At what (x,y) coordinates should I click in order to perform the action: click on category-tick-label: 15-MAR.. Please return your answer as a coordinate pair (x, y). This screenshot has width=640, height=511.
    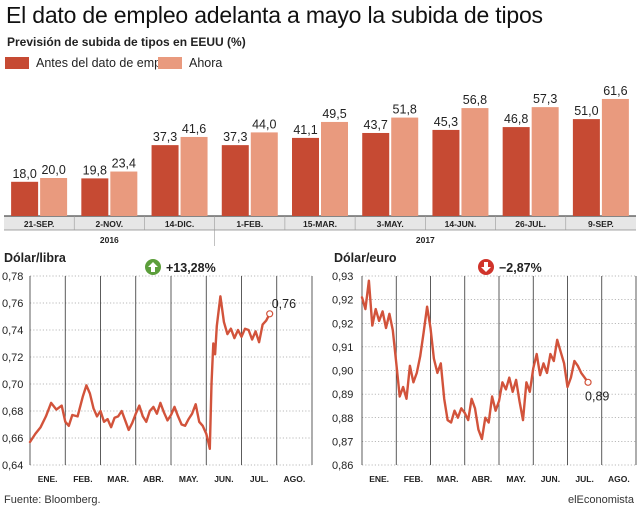
    Looking at the image, I should click on (320, 224).